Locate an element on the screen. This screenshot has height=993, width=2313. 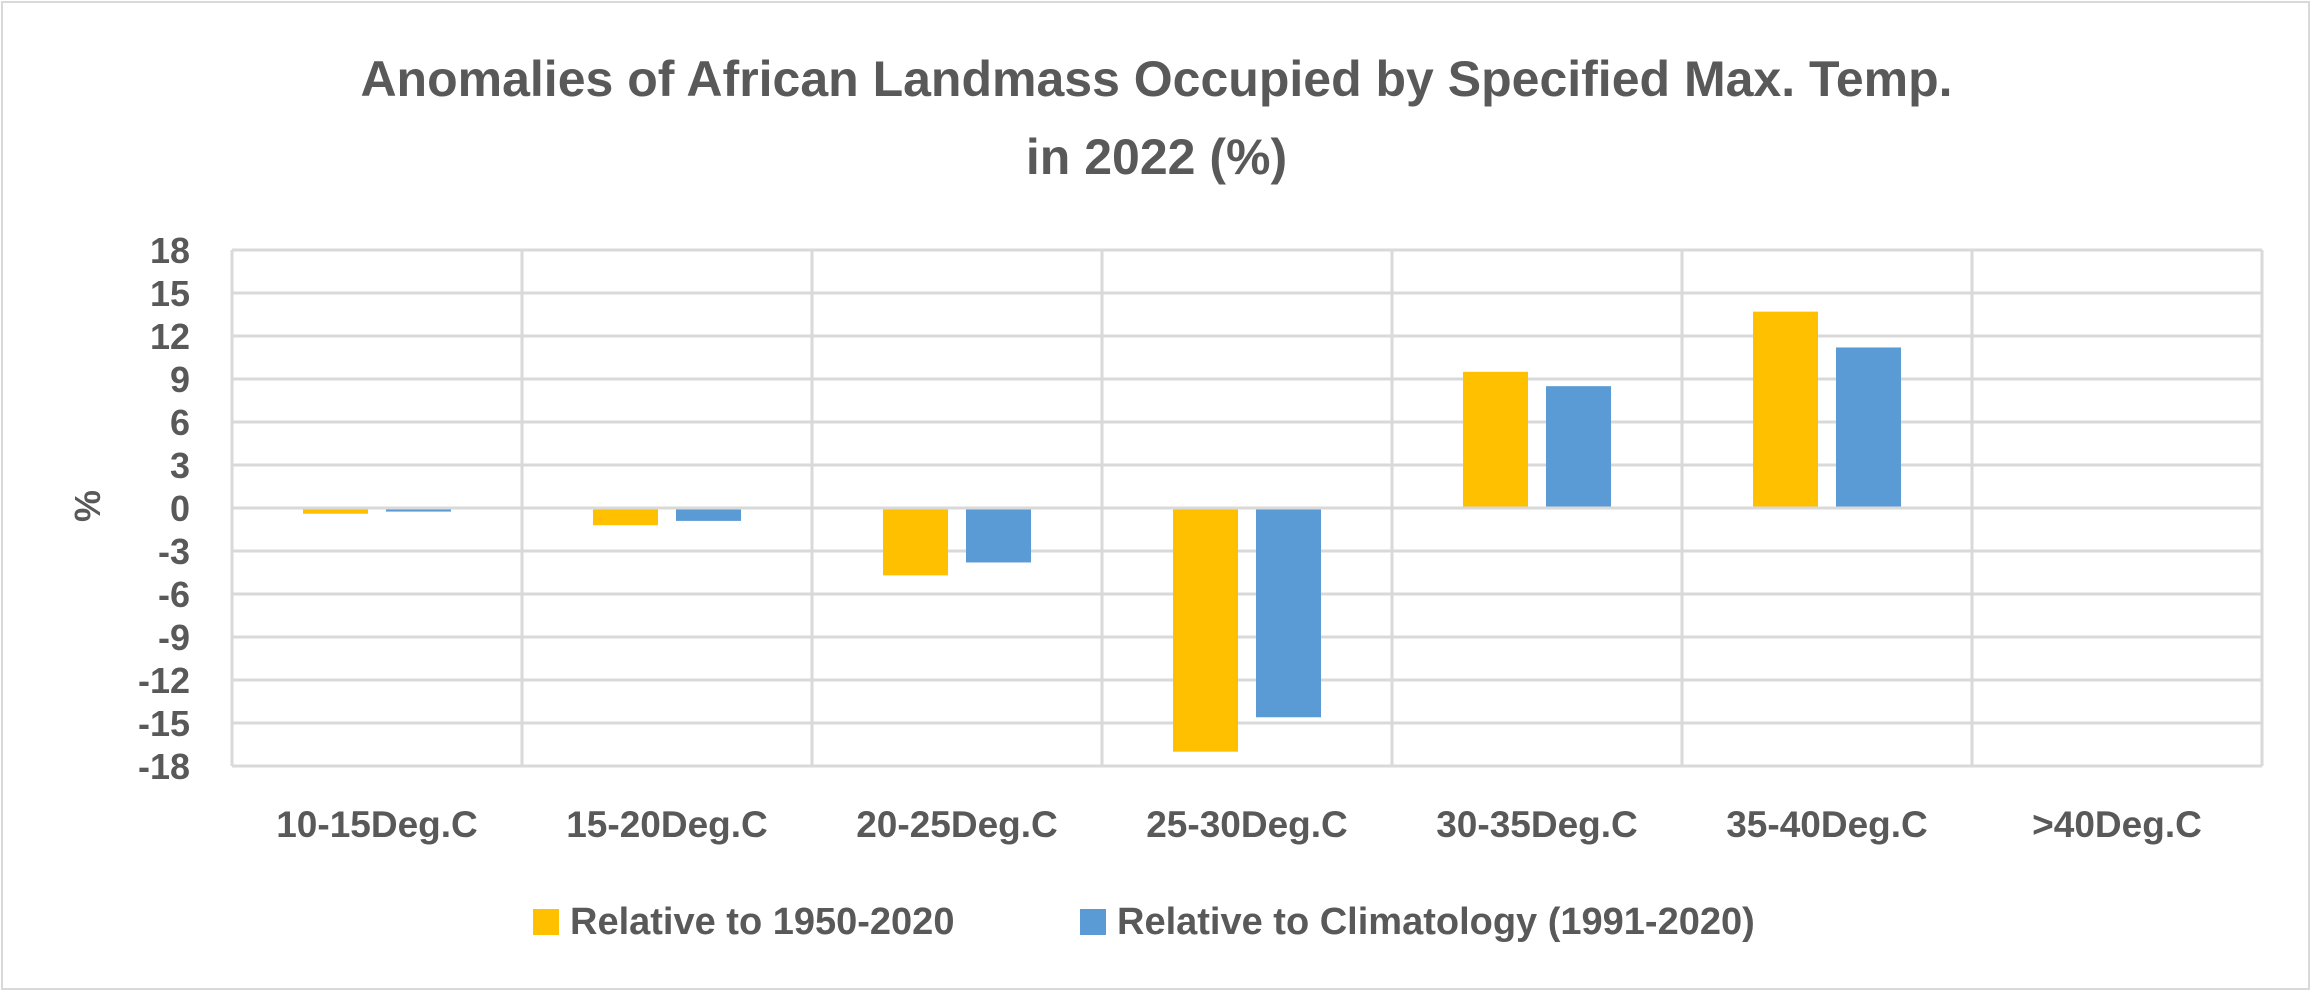
y-tick-label: -6 is located at coordinates (174, 594).